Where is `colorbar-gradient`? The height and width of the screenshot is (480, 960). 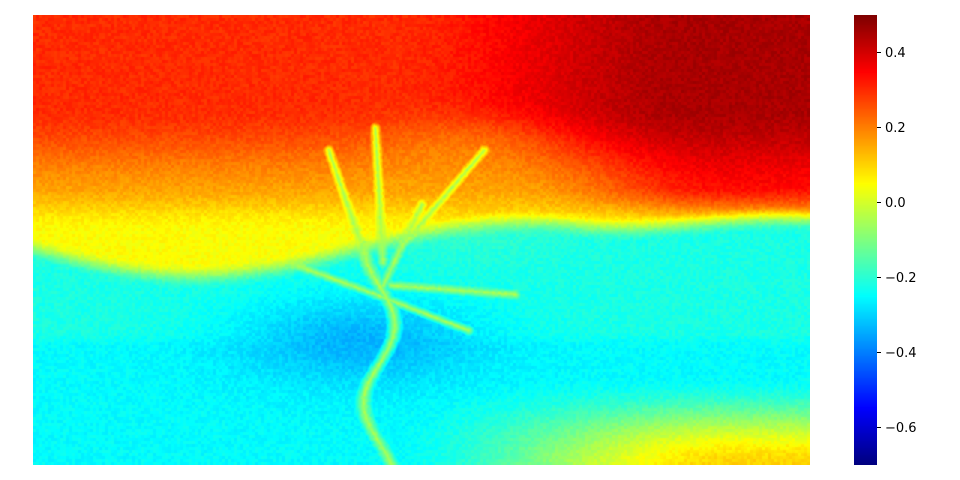
colorbar-gradient is located at coordinates (865, 240).